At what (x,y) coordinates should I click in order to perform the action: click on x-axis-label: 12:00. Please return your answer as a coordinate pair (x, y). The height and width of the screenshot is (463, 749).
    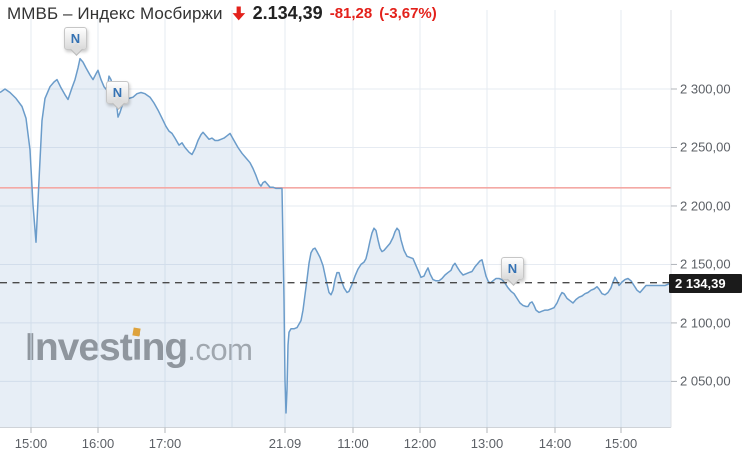
    Looking at the image, I should click on (420, 443).